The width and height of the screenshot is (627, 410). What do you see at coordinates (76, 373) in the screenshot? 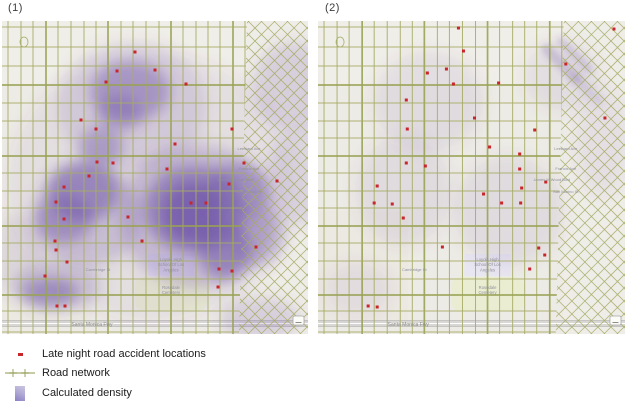
I see `legend-label-roads: Road network` at bounding box center [76, 373].